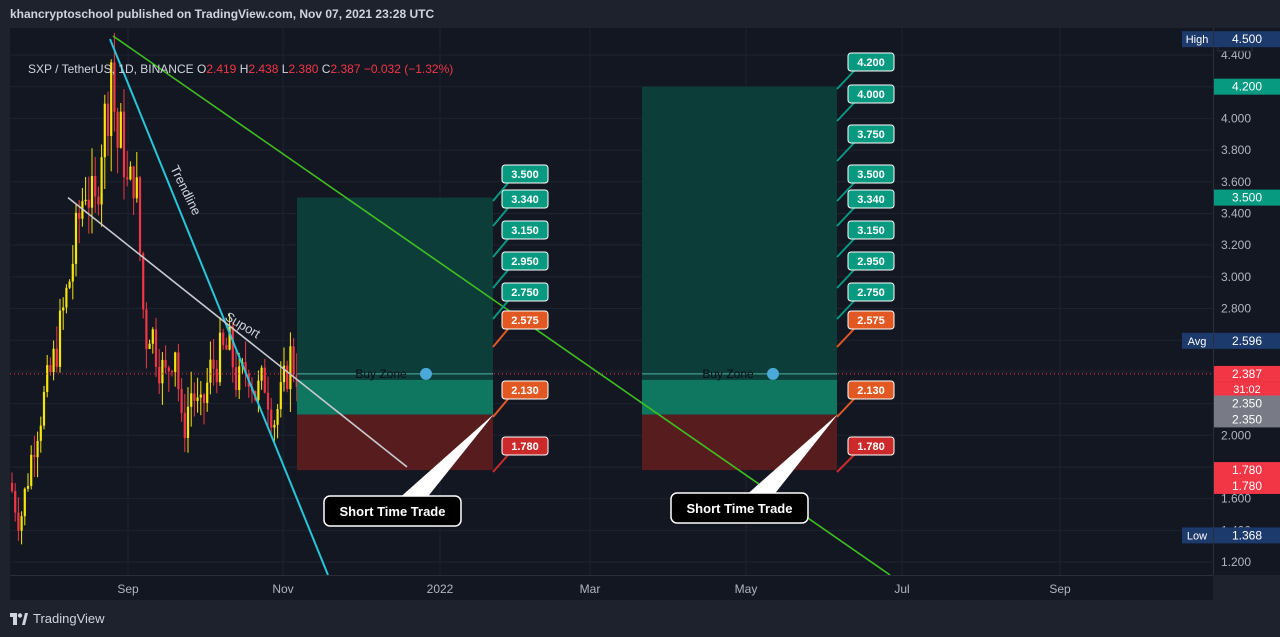 The width and height of the screenshot is (1280, 637). Describe the element at coordinates (1236, 150) in the screenshot. I see `price-tick: 3.800` at that location.